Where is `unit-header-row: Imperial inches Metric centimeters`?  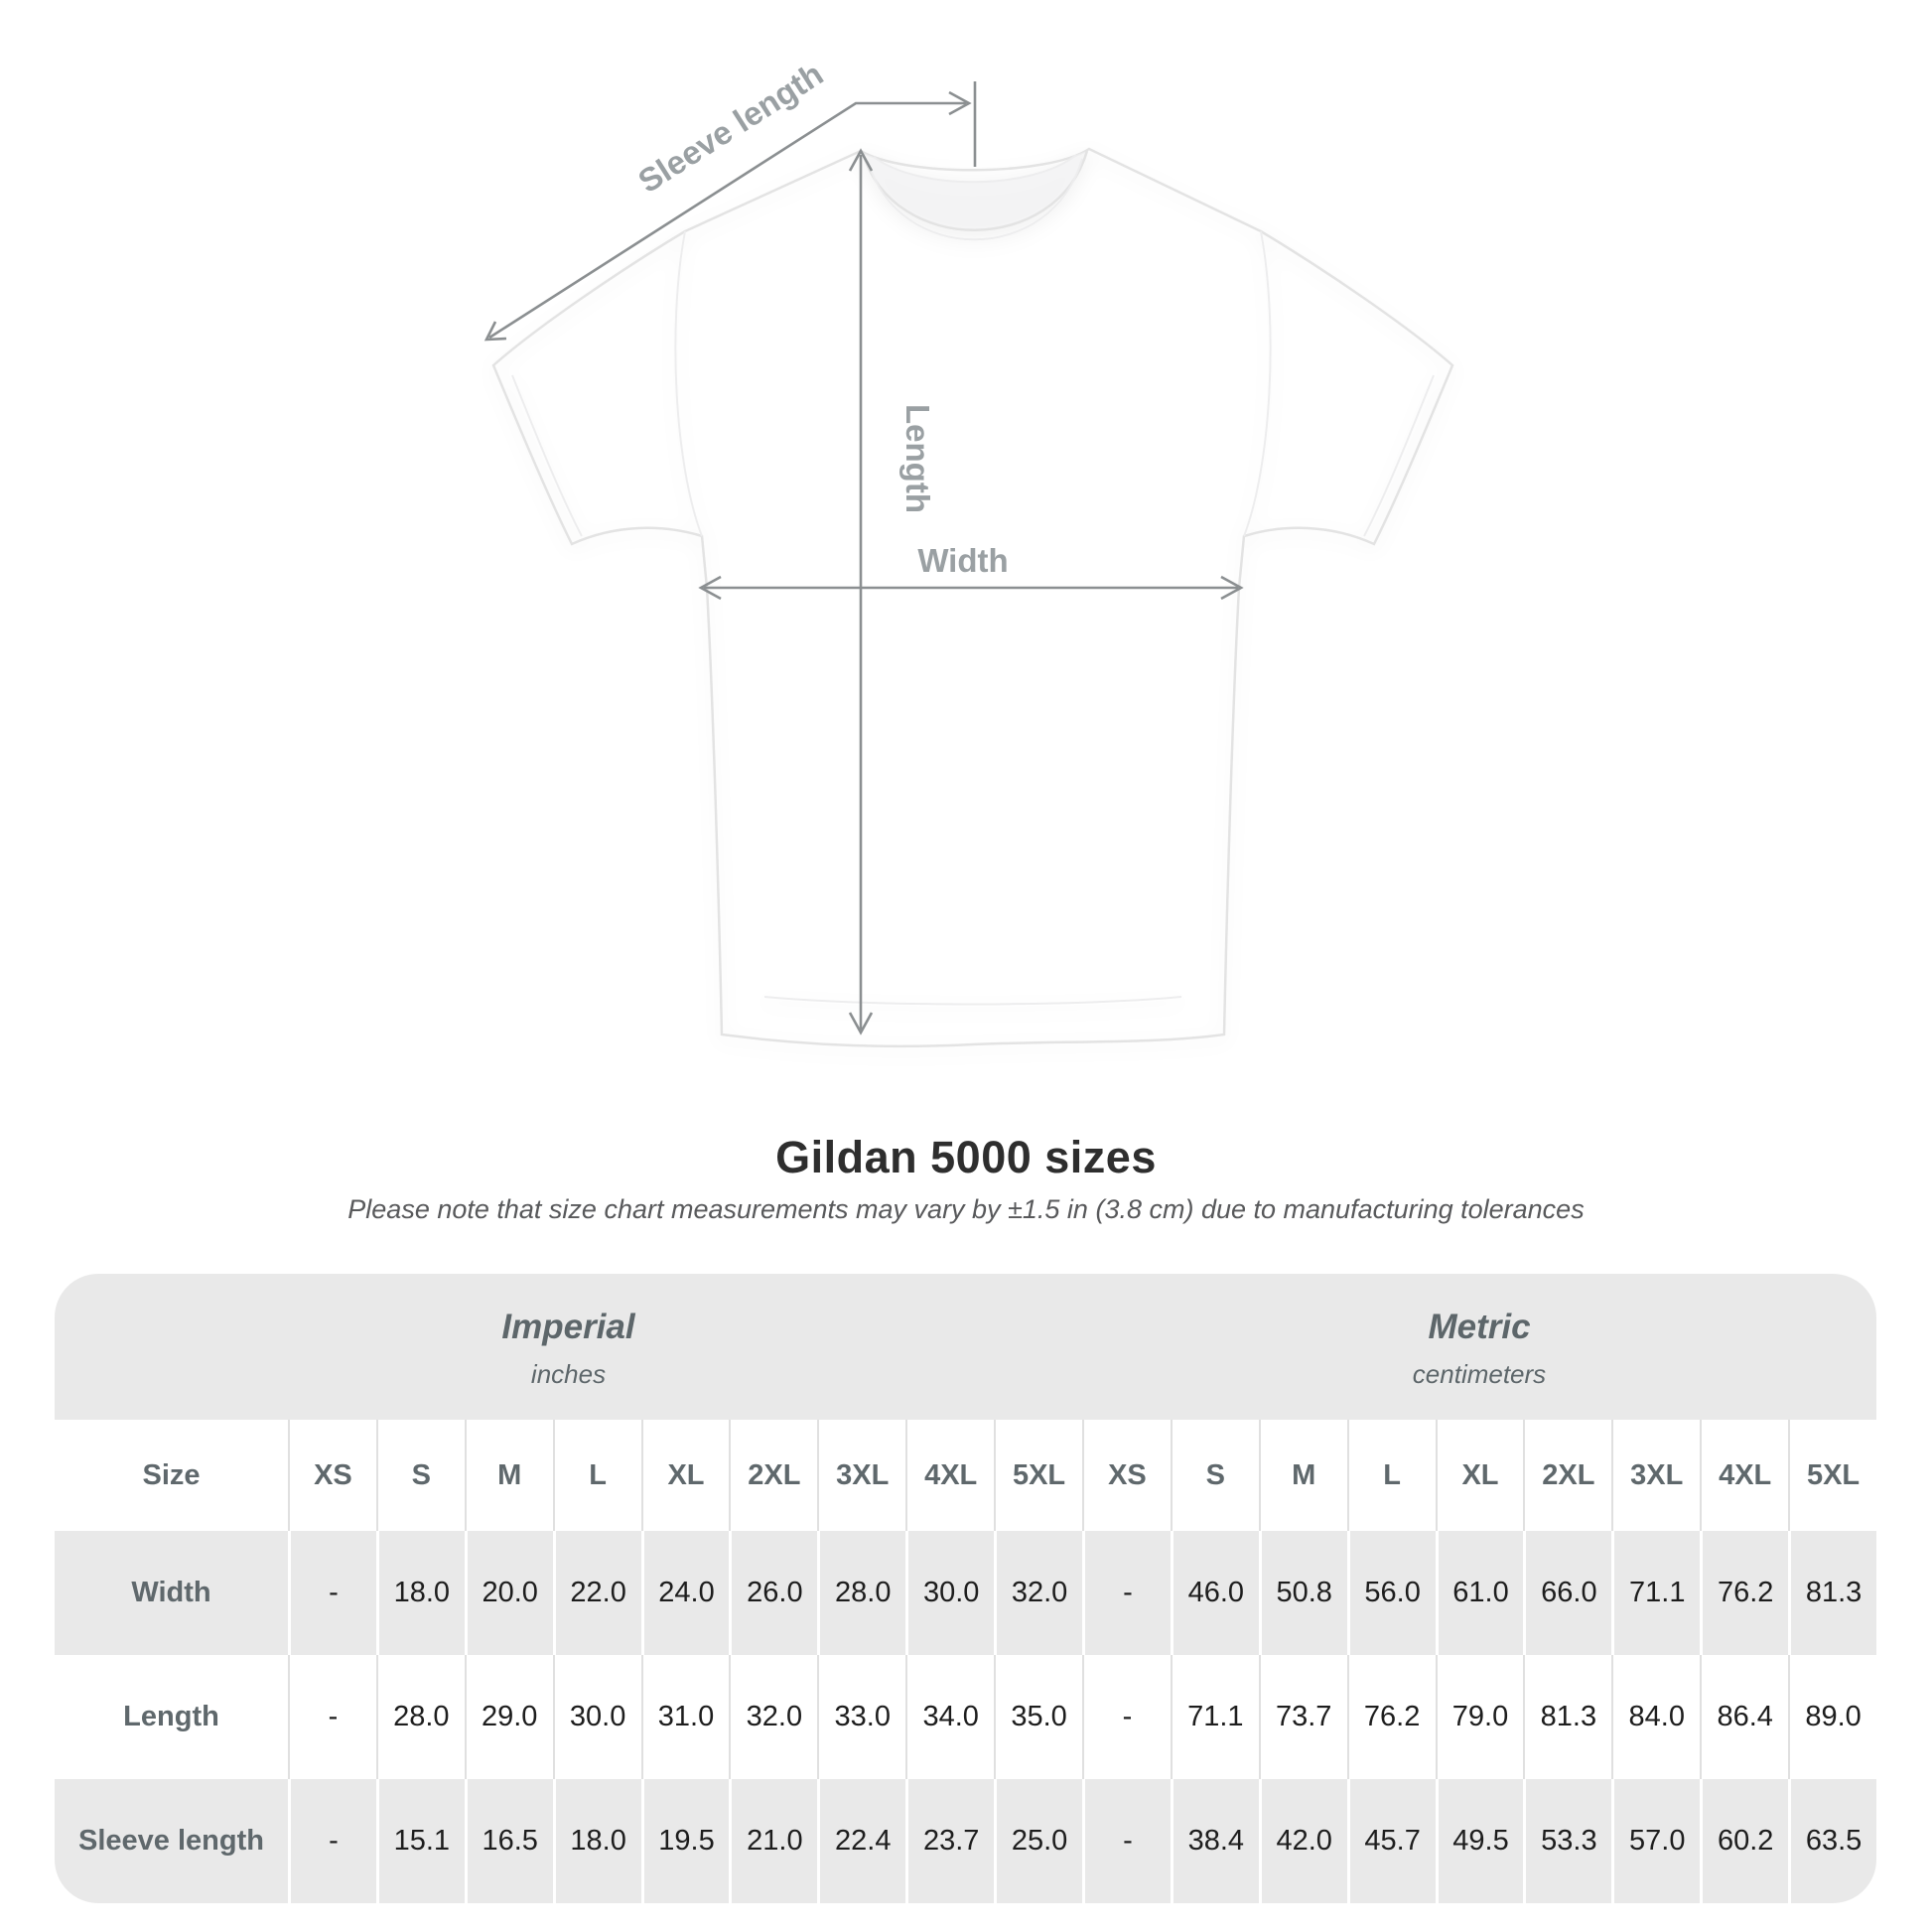 unit-header-row: Imperial inches Metric centimeters is located at coordinates (966, 1347).